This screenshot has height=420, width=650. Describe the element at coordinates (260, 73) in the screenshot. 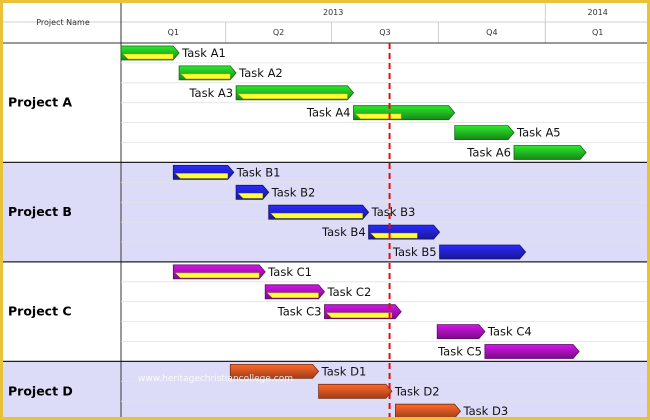

I see `task-label: Task A2` at that location.